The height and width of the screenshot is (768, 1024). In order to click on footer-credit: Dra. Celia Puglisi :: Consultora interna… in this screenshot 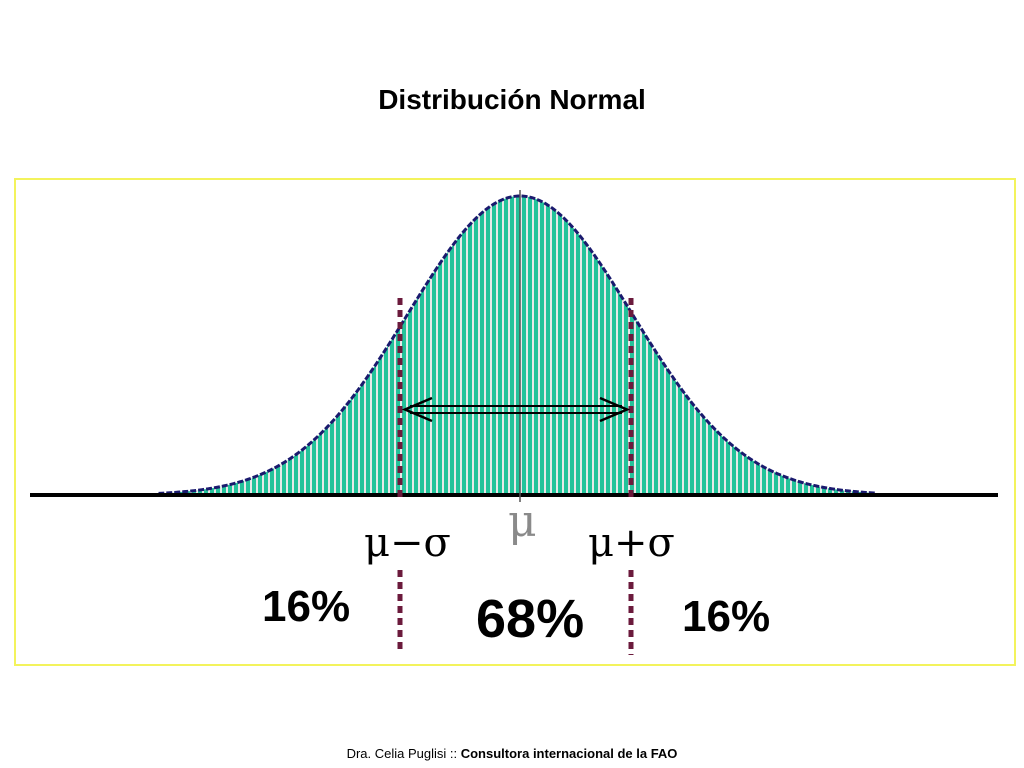, I will do `click(512, 753)`.